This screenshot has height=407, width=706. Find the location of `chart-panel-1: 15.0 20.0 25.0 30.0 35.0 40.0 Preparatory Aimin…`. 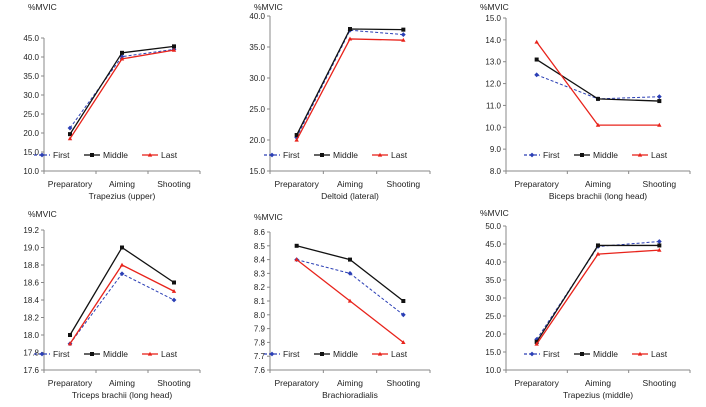

chart-panel-1: 15.0 20.0 25.0 30.0 35.0 40.0 Preparatory Aimin… is located at coordinates (340, 101).